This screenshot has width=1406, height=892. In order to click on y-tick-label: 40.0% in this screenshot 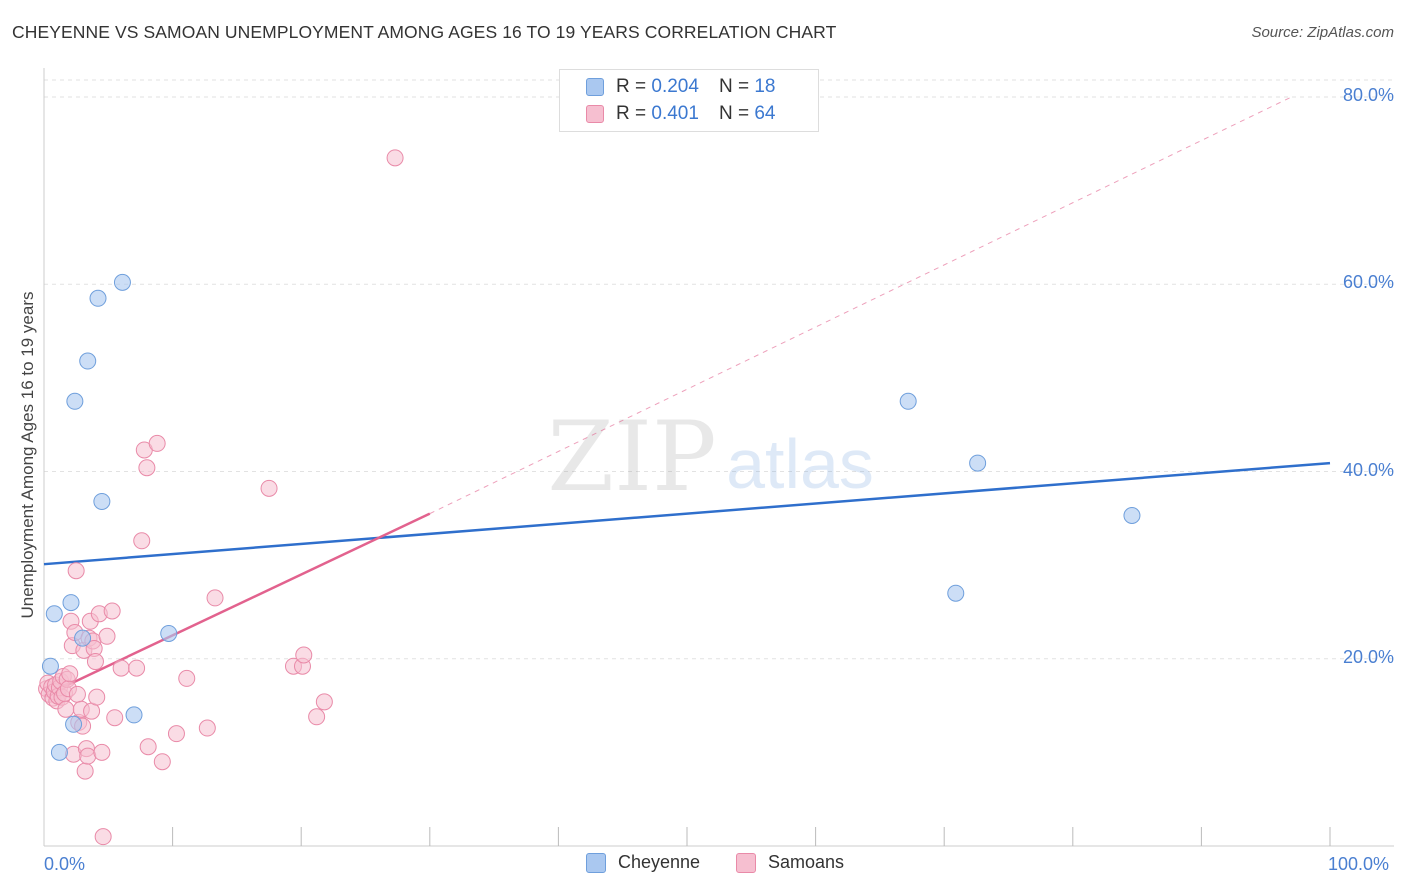, I will do `click(1368, 469)`.